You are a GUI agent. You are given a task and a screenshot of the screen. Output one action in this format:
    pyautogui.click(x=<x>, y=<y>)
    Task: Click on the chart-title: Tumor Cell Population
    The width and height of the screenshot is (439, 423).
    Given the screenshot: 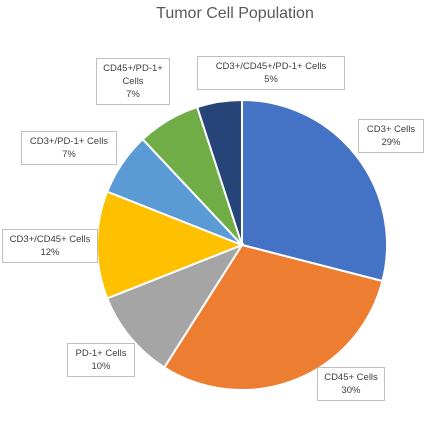 What is the action you would take?
    pyautogui.click(x=235, y=13)
    